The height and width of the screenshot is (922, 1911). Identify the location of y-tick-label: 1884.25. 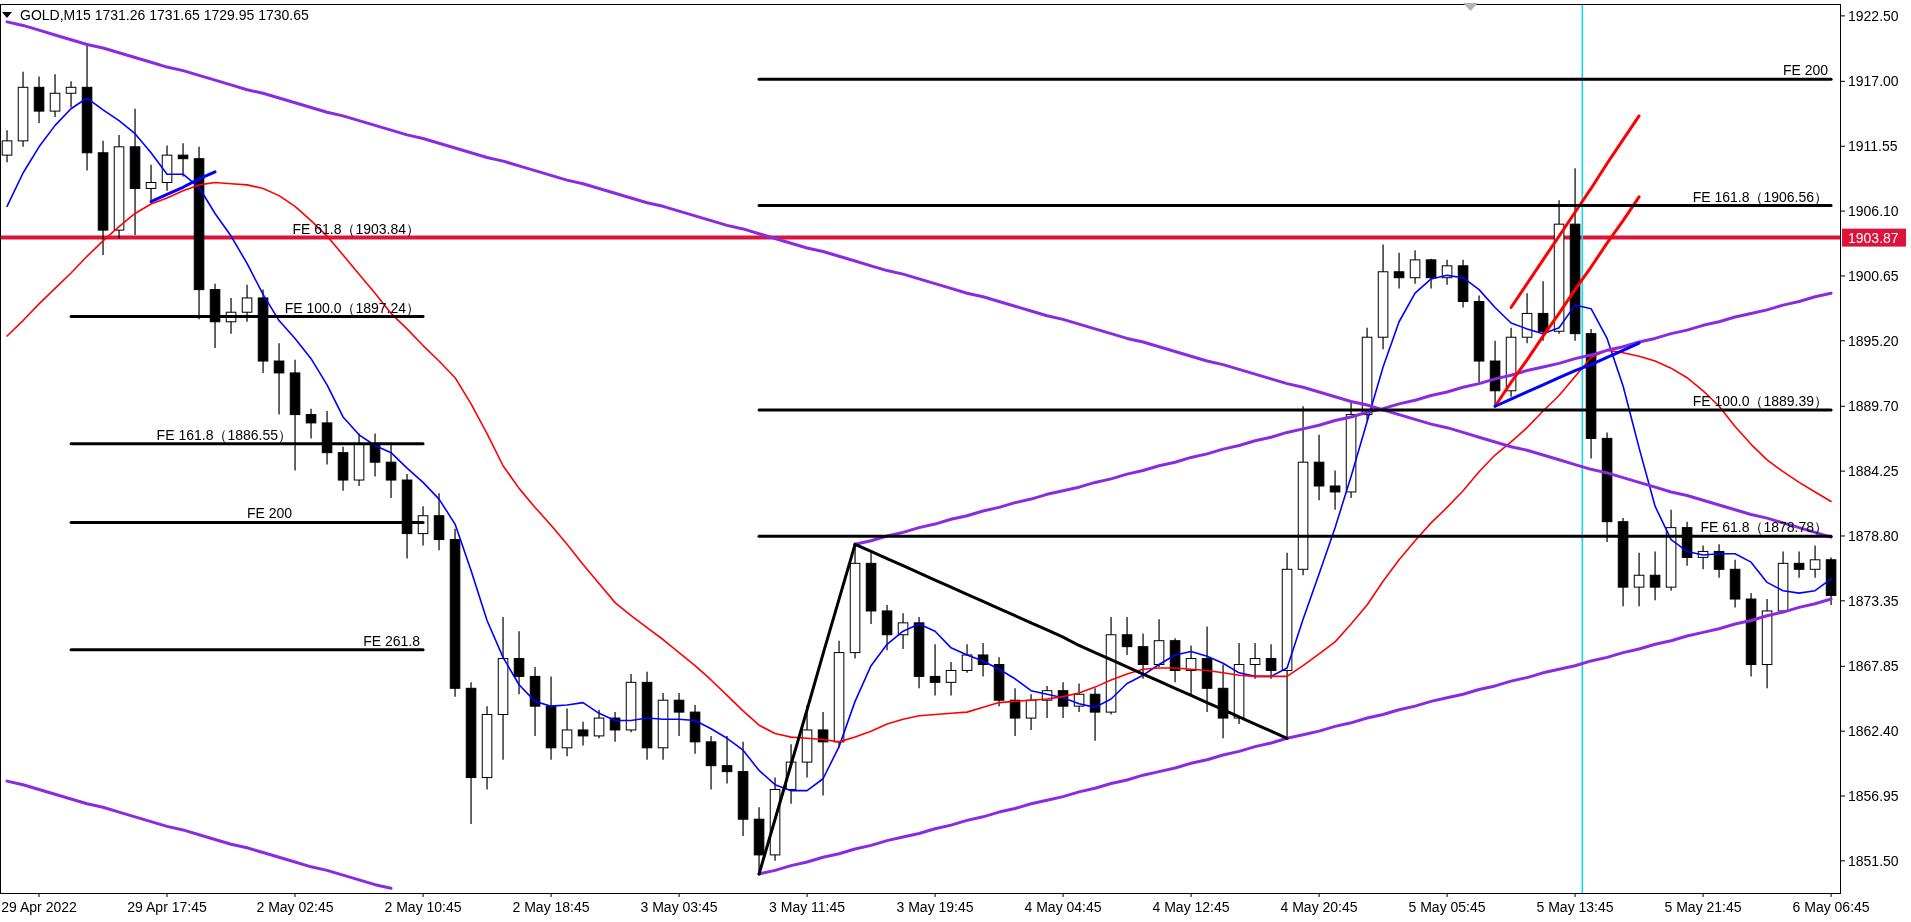
(1873, 471).